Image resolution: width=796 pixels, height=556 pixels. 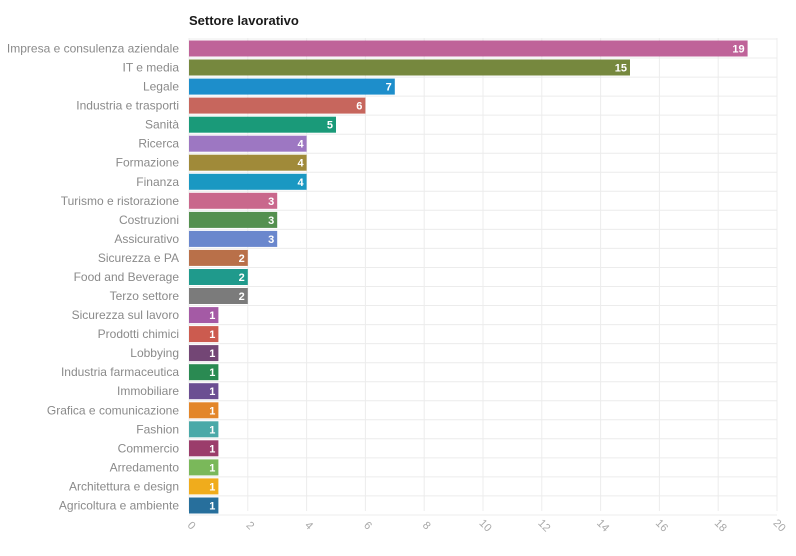 What do you see at coordinates (146, 239) in the screenshot?
I see `category-label: Assicurativo` at bounding box center [146, 239].